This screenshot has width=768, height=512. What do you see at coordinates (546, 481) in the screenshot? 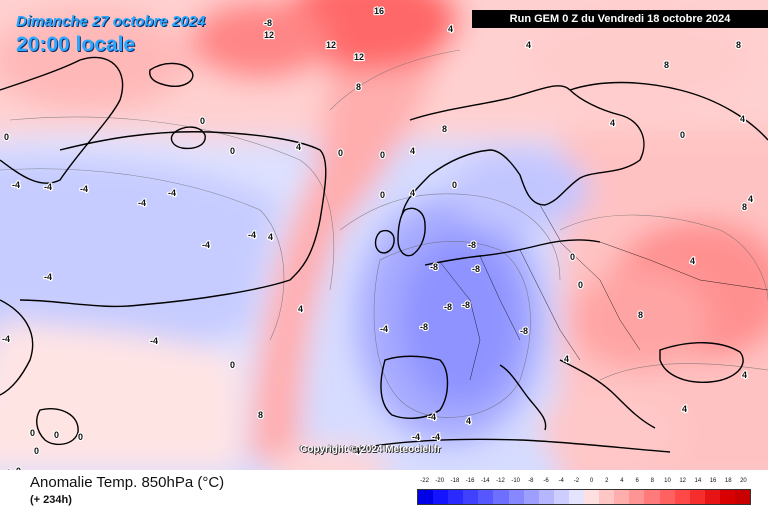
I see `scale-label: -6` at bounding box center [546, 481].